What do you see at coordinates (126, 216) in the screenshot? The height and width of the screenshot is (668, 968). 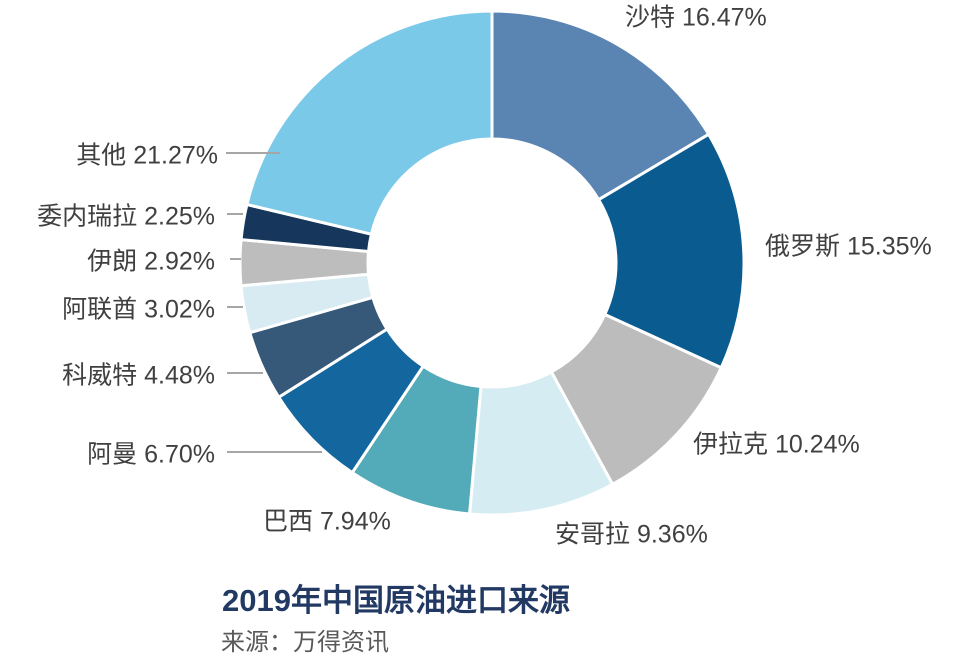 I see `slice-label-venezuela: 委内瑞拉 2.25%` at bounding box center [126, 216].